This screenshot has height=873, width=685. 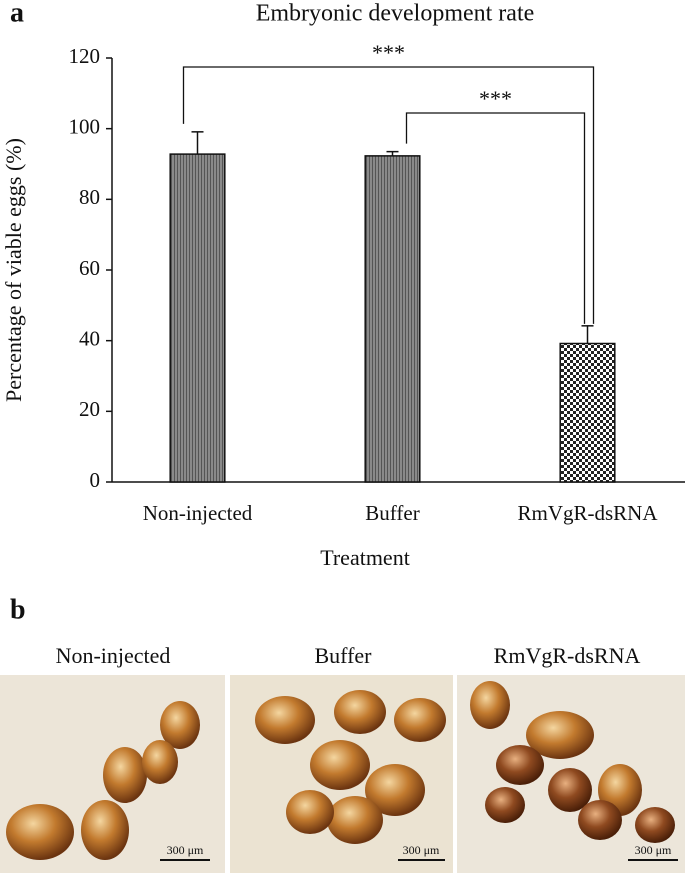 What do you see at coordinates (343, 655) in the screenshot?
I see `photo-title: Buffer` at bounding box center [343, 655].